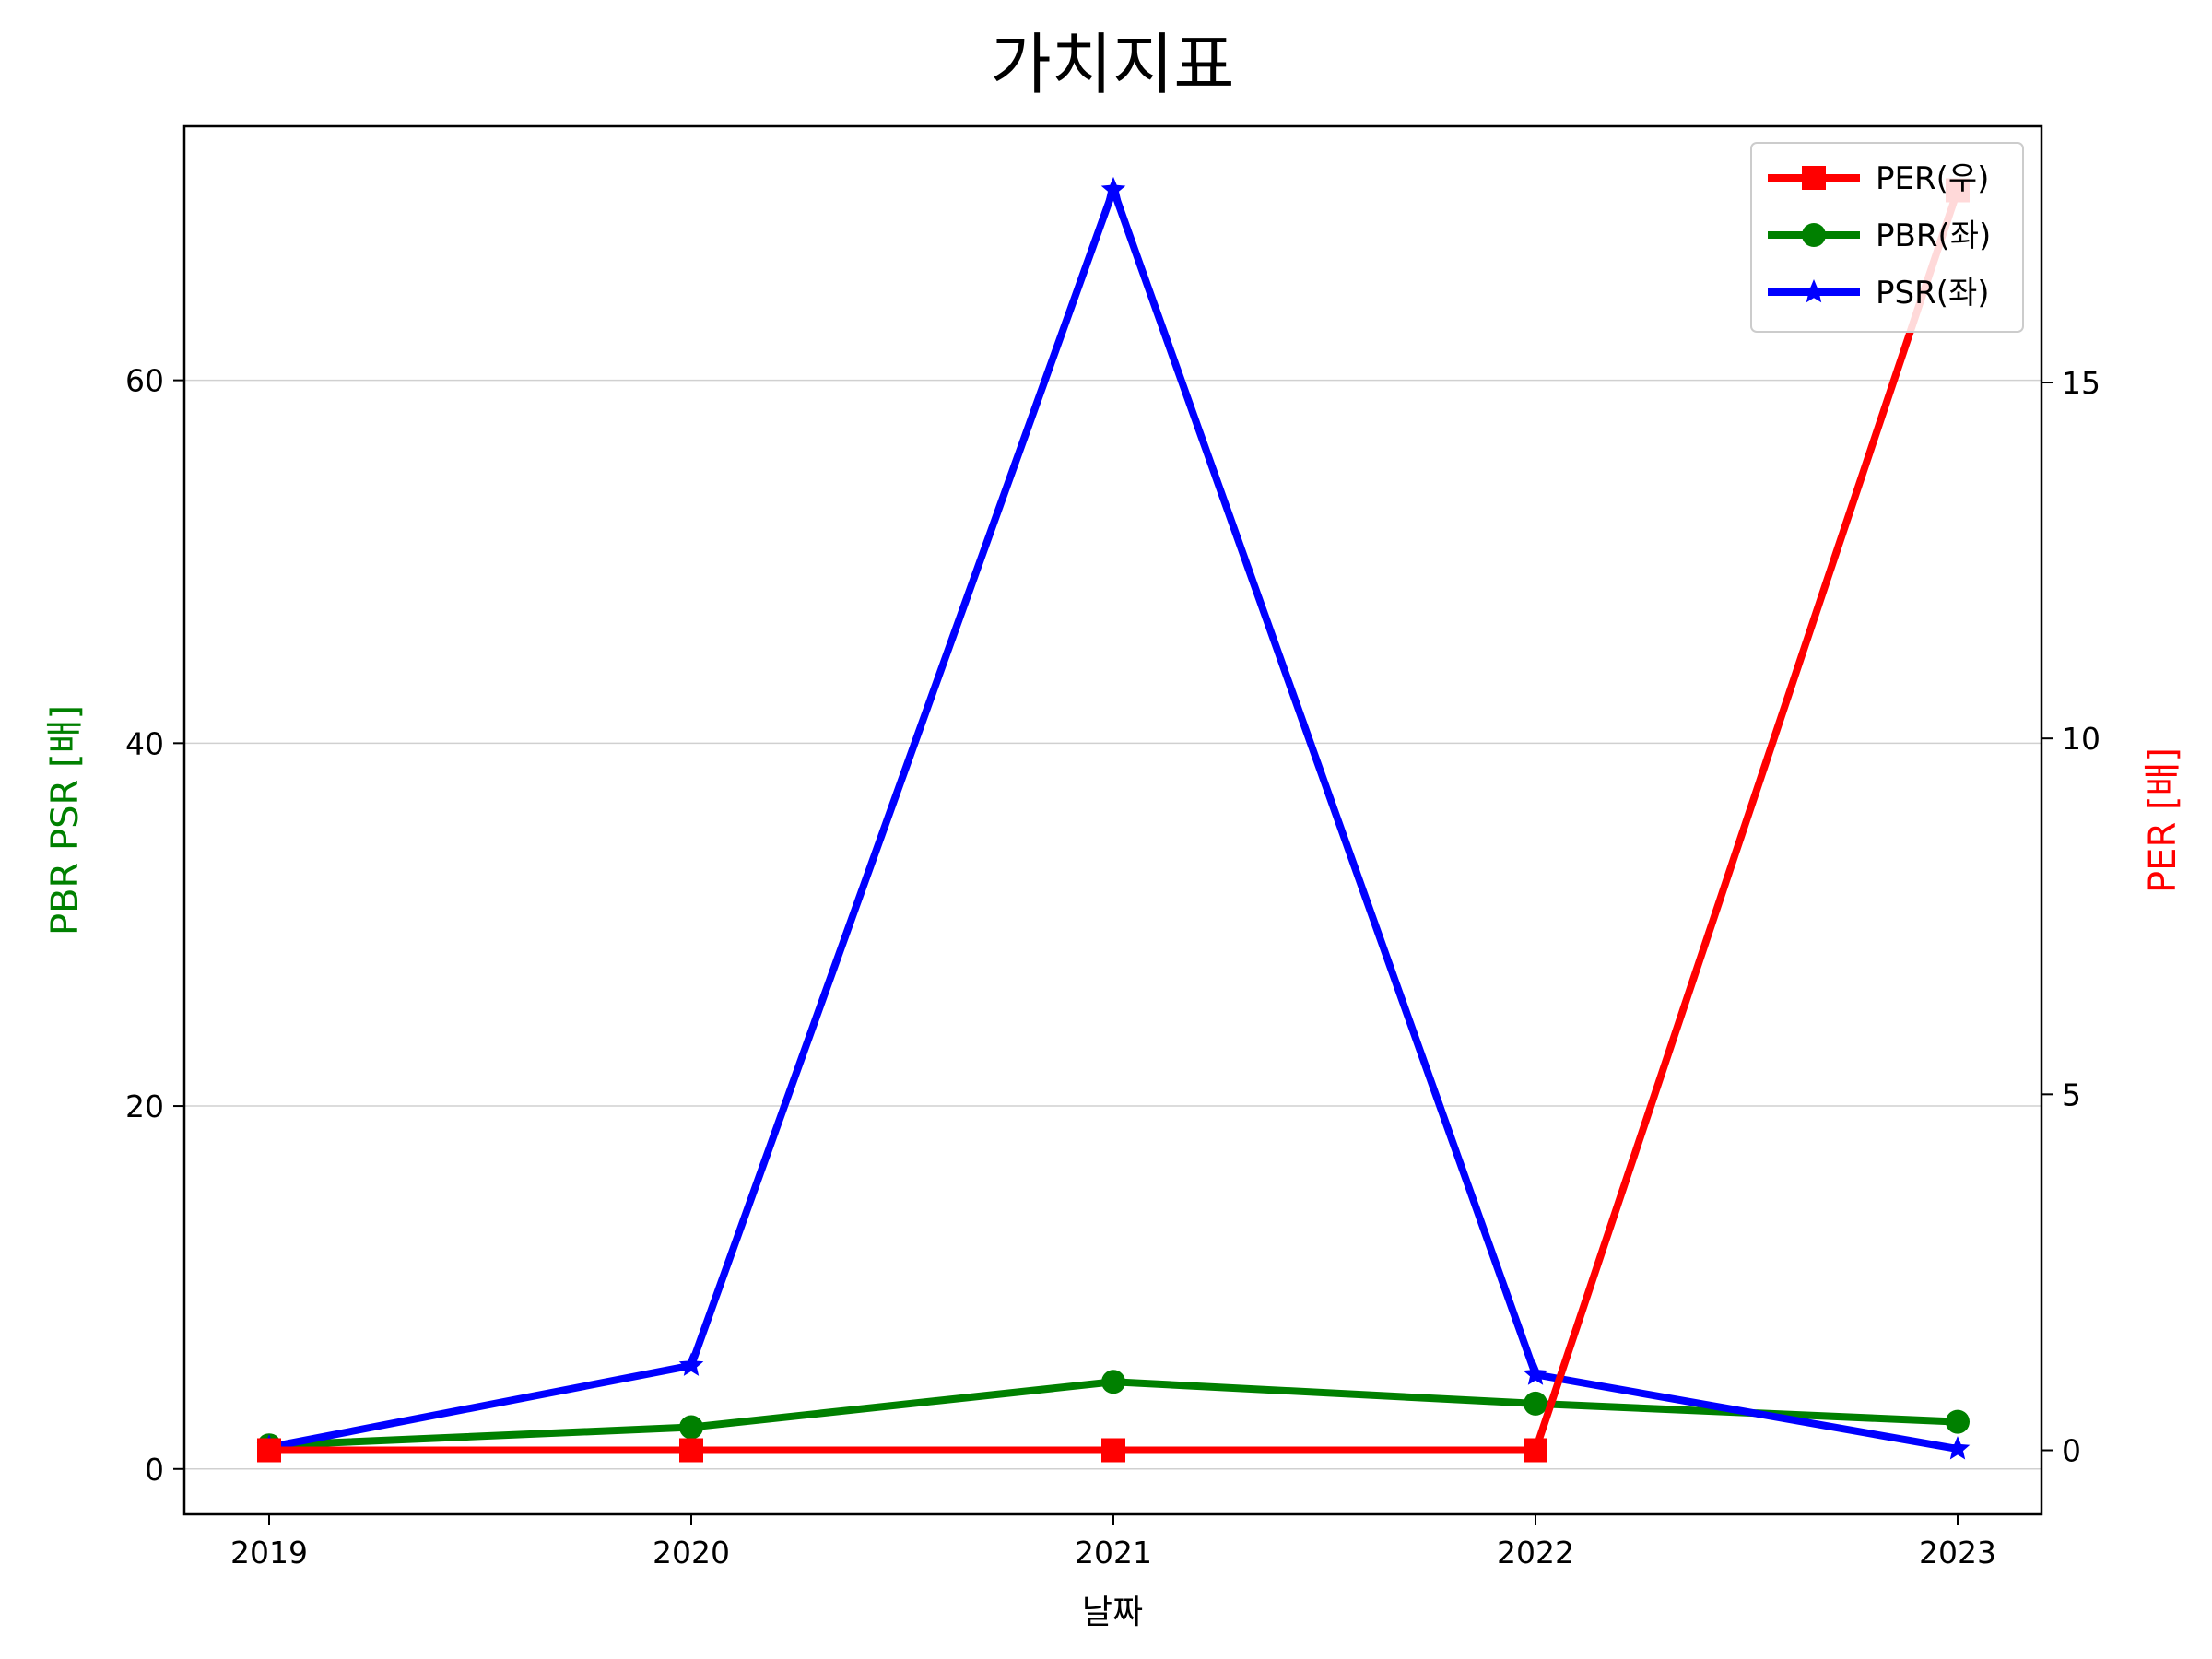 This screenshot has height=1659, width=2212. I want to click on legend-label: PER(우), so click(1932, 178).